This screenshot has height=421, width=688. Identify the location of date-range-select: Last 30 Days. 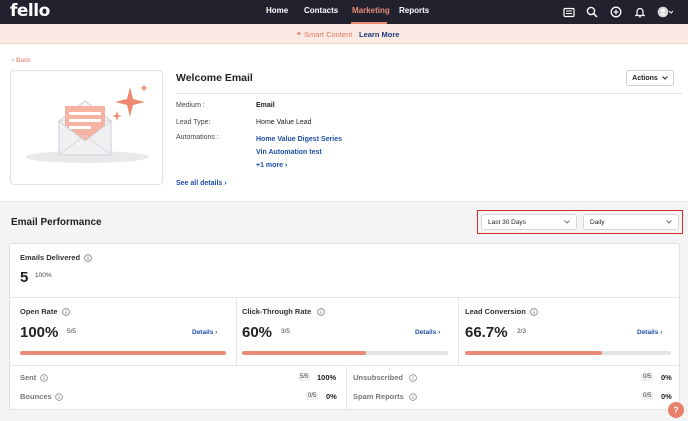
(529, 222).